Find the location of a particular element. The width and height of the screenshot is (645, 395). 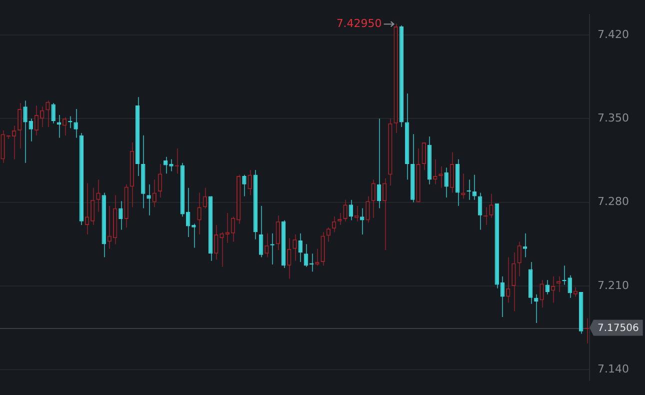

y-tick-label: 7.350 is located at coordinates (614, 117).